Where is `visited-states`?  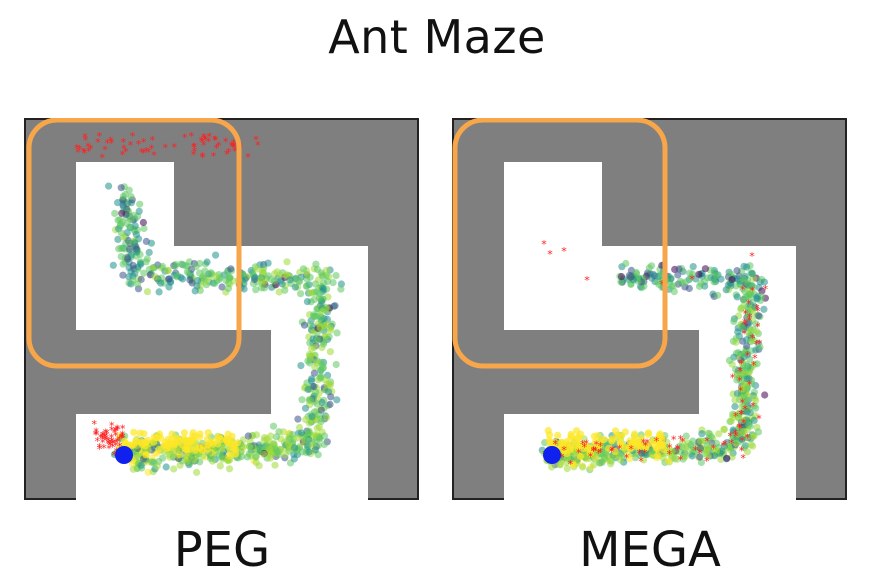 visited-states is located at coordinates (653, 366).